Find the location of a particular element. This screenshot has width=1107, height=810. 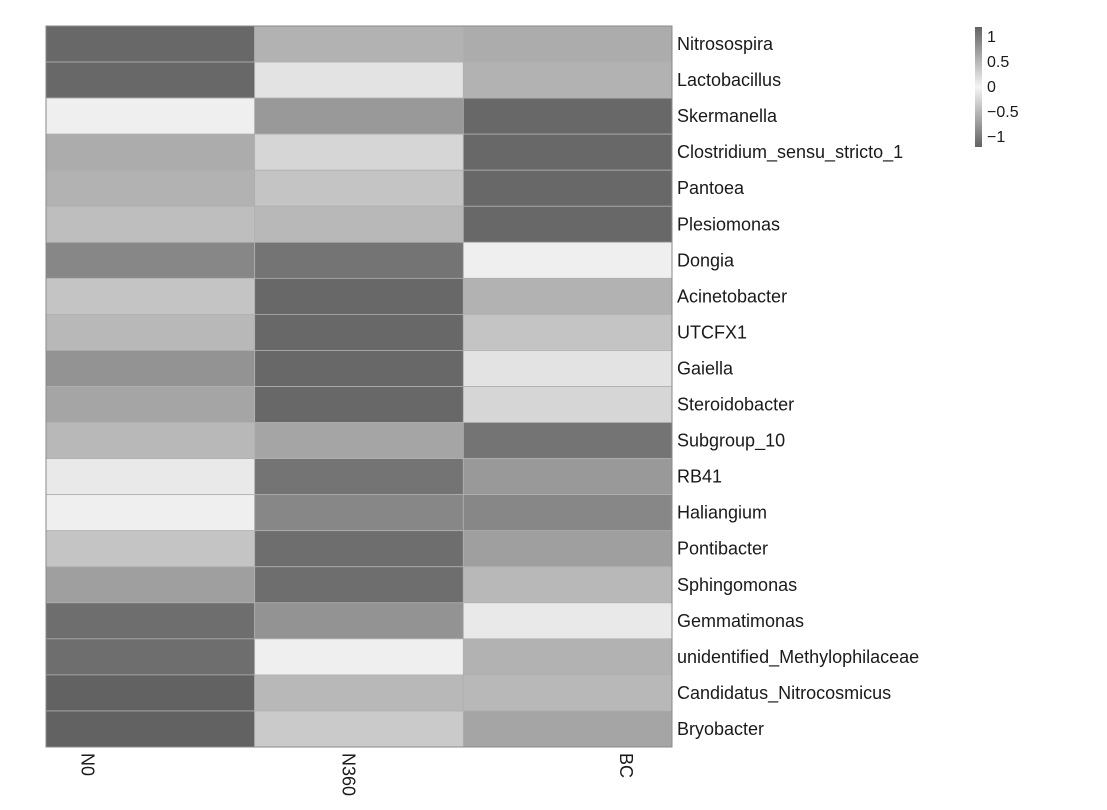

row-label: Acinetobacter is located at coordinates (732, 296).